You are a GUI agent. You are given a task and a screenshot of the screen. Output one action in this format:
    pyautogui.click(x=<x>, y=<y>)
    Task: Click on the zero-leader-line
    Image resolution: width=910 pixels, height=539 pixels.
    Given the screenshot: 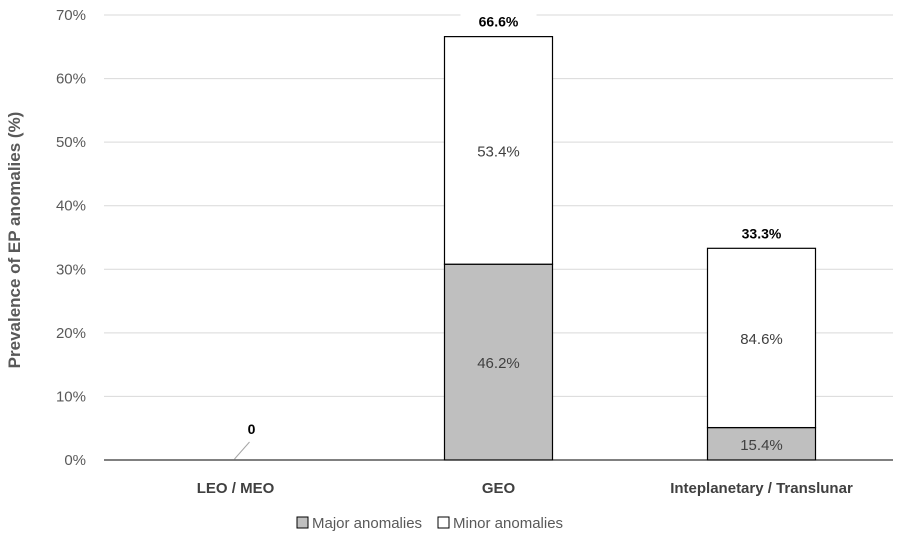 What is the action you would take?
    pyautogui.click(x=242, y=450)
    